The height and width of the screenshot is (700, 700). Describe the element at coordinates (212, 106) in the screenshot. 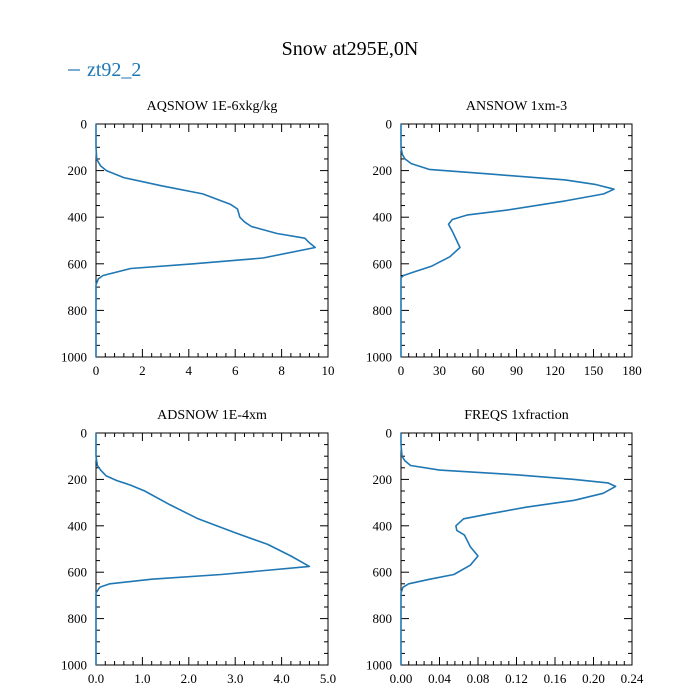

I see `panel-title: AQSNOW 1E-6xkg/kg` at that location.